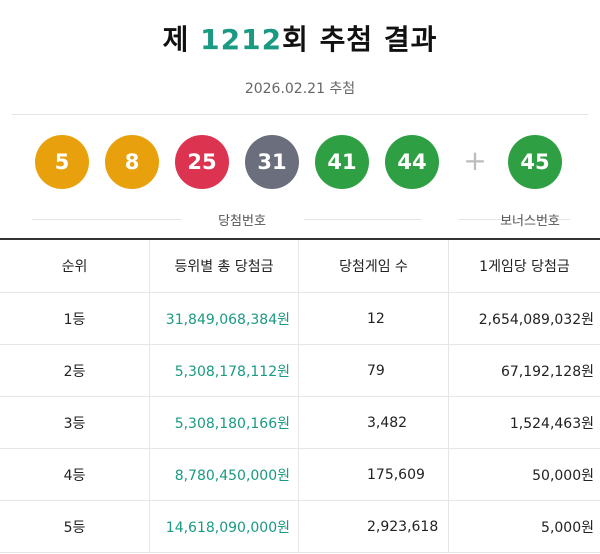 This screenshot has height=554, width=600. Describe the element at coordinates (547, 371) in the screenshot. I see `per-game-prize-cell: 67,192,128원` at that location.